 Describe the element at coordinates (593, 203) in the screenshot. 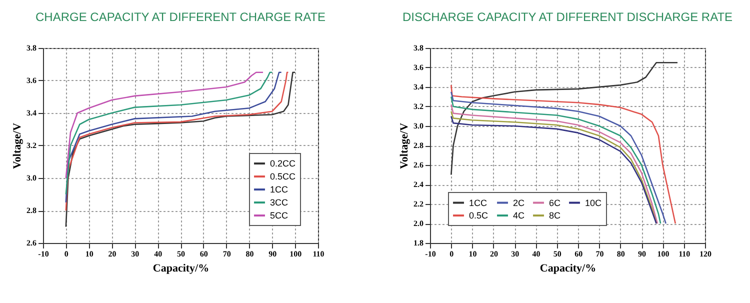

I see `legend-label: 10C` at that location.